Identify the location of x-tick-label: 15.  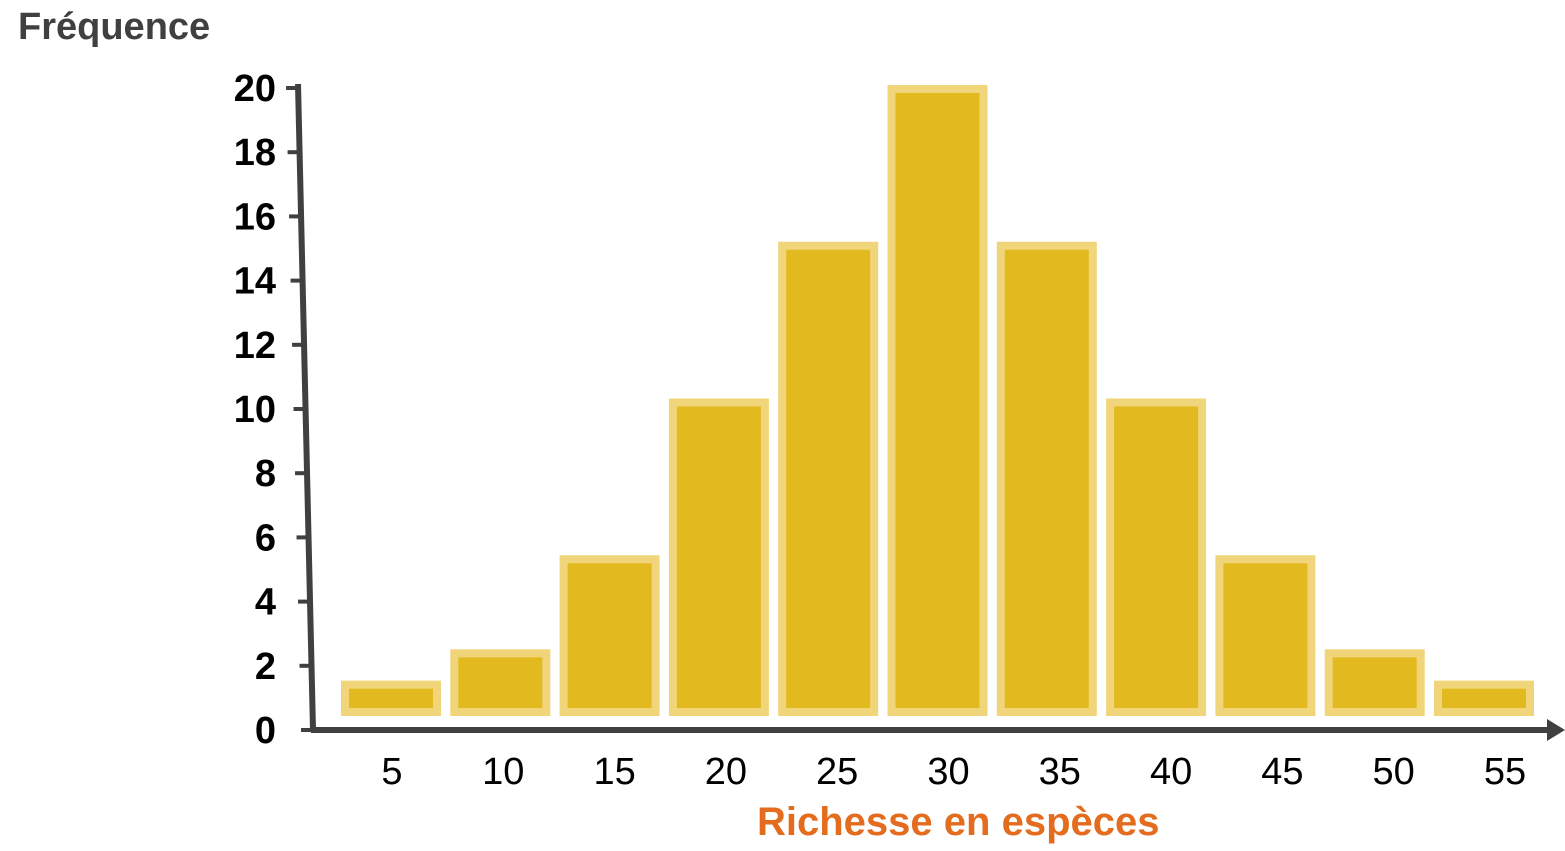
(614, 772).